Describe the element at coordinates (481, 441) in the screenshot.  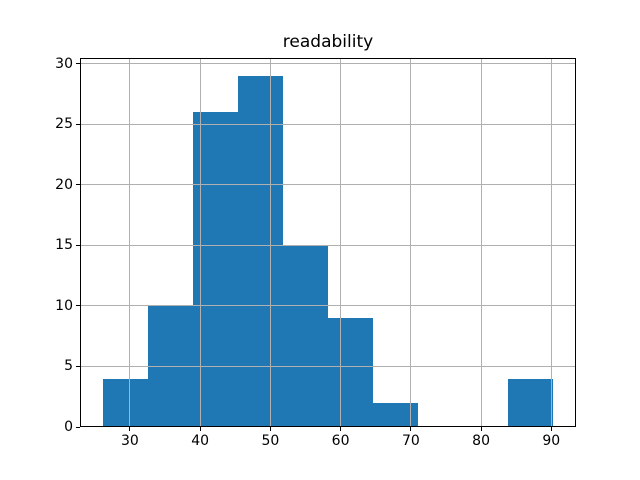
I see `x-tick-label: 80` at that location.